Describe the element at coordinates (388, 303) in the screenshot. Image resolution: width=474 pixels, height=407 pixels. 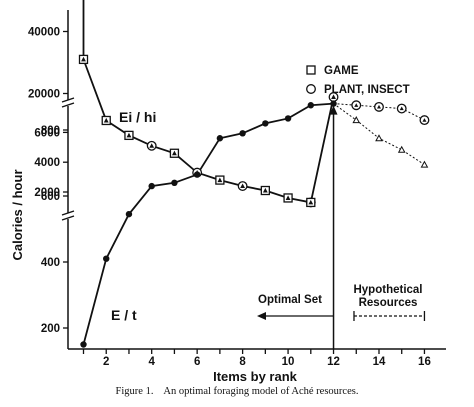
I see `hypothetical-label-line2: Resources` at that location.